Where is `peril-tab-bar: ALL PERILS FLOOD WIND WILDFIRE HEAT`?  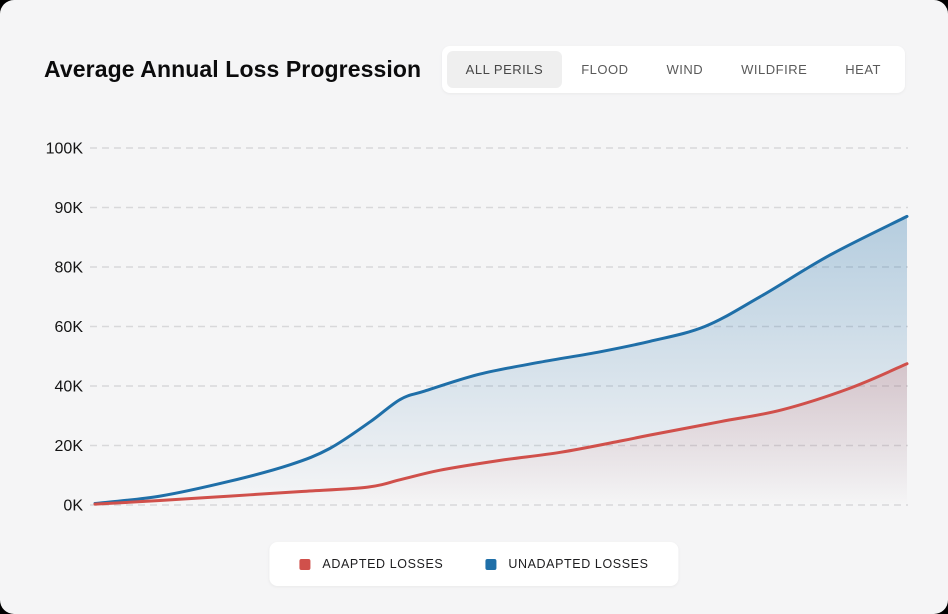
peril-tab-bar: ALL PERILS FLOOD WIND WILDFIRE HEAT is located at coordinates (673, 69).